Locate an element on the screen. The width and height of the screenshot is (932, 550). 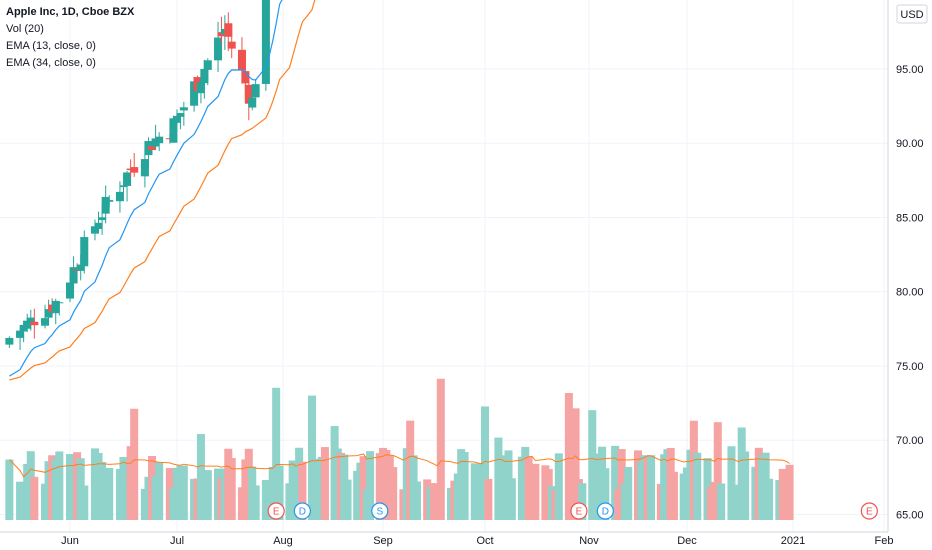
y-tick-label: 85.00 is located at coordinates (910, 218).